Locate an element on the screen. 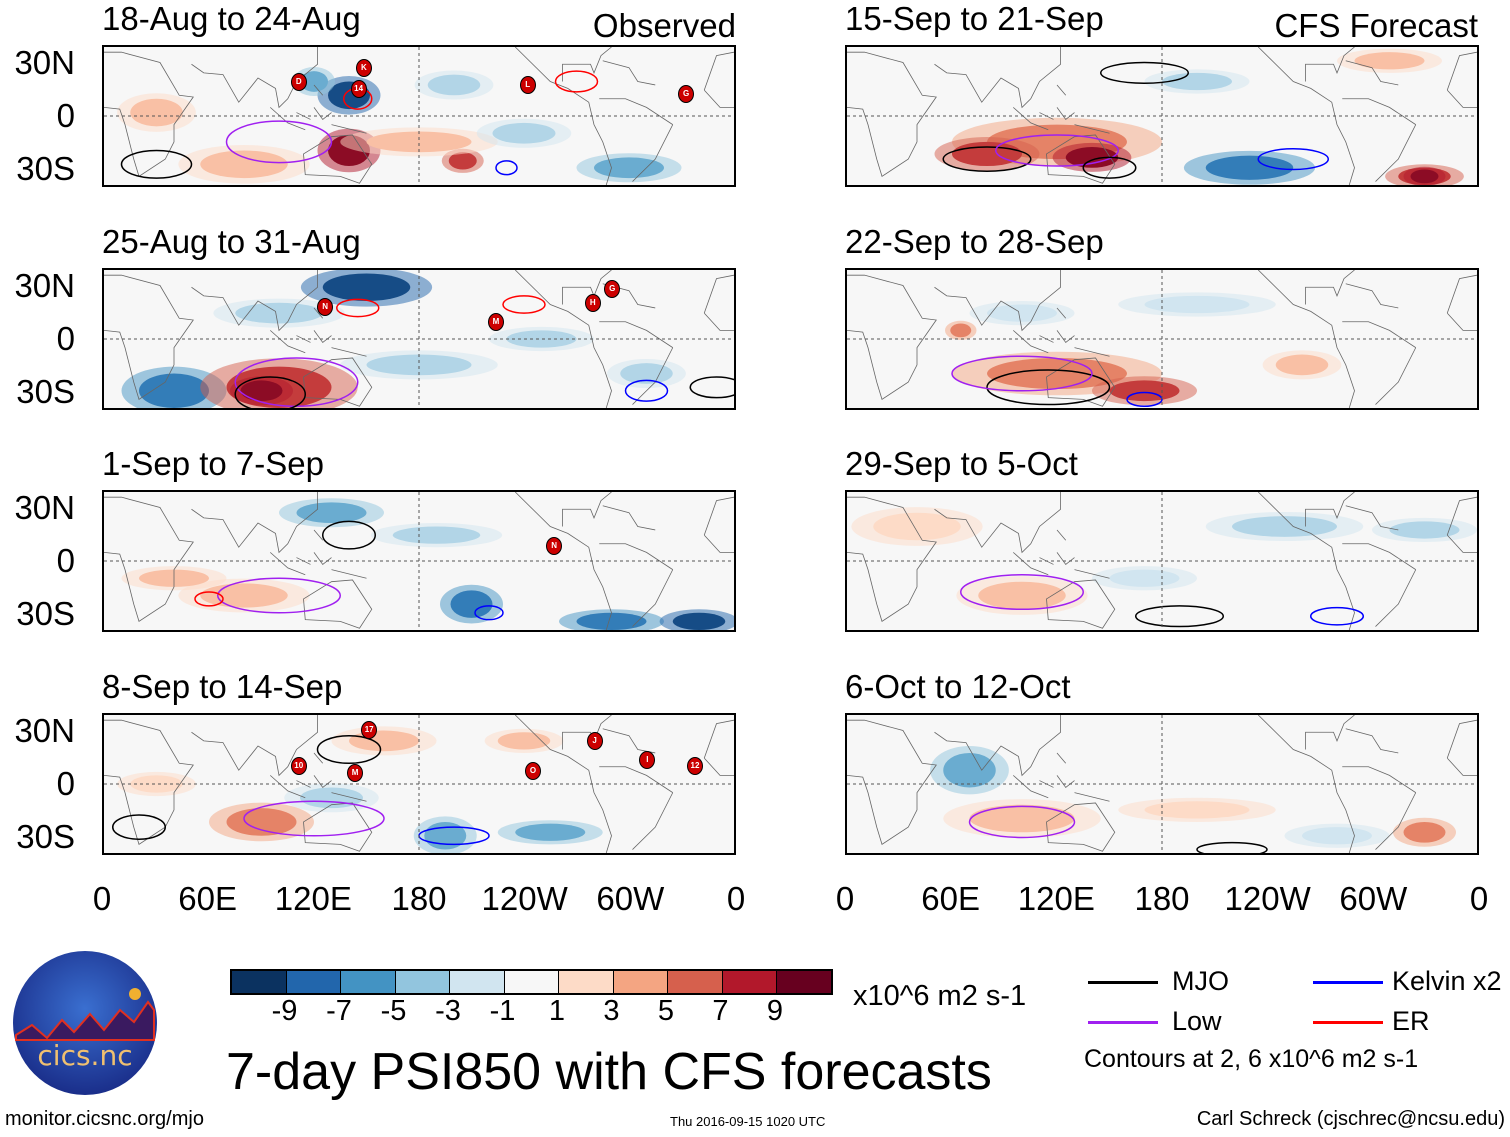 The height and width of the screenshot is (1137, 1510). colorbar-tick-label: 1 is located at coordinates (557, 1011).